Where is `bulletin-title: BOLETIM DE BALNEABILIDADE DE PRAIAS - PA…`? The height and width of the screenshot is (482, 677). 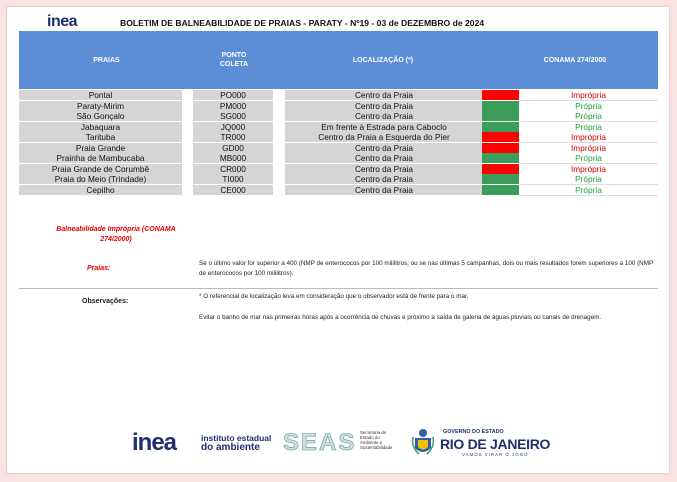 bulletin-title: BOLETIM DE BALNEABILIDADE DE PRAIAS - PA… is located at coordinates (302, 23).